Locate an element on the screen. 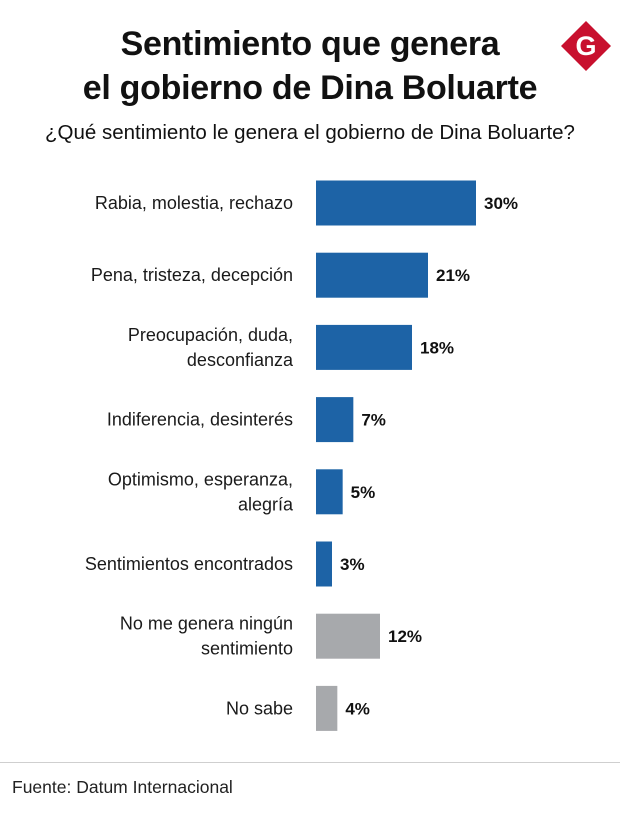 The image size is (620, 823). category-label-line: sentimiento is located at coordinates (247, 649).